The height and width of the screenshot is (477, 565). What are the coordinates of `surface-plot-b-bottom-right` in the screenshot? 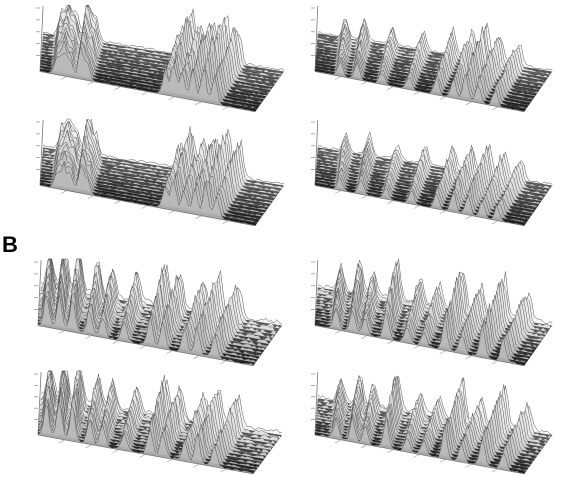 It's located at (432, 422).